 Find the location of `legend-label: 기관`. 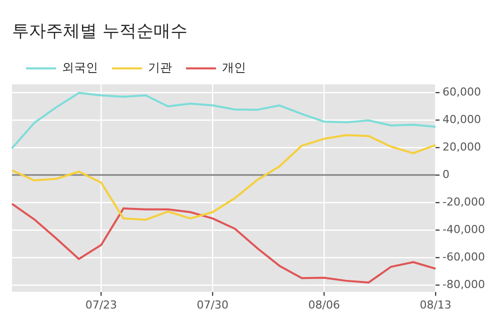

legend-label: 기관 is located at coordinates (160, 67).